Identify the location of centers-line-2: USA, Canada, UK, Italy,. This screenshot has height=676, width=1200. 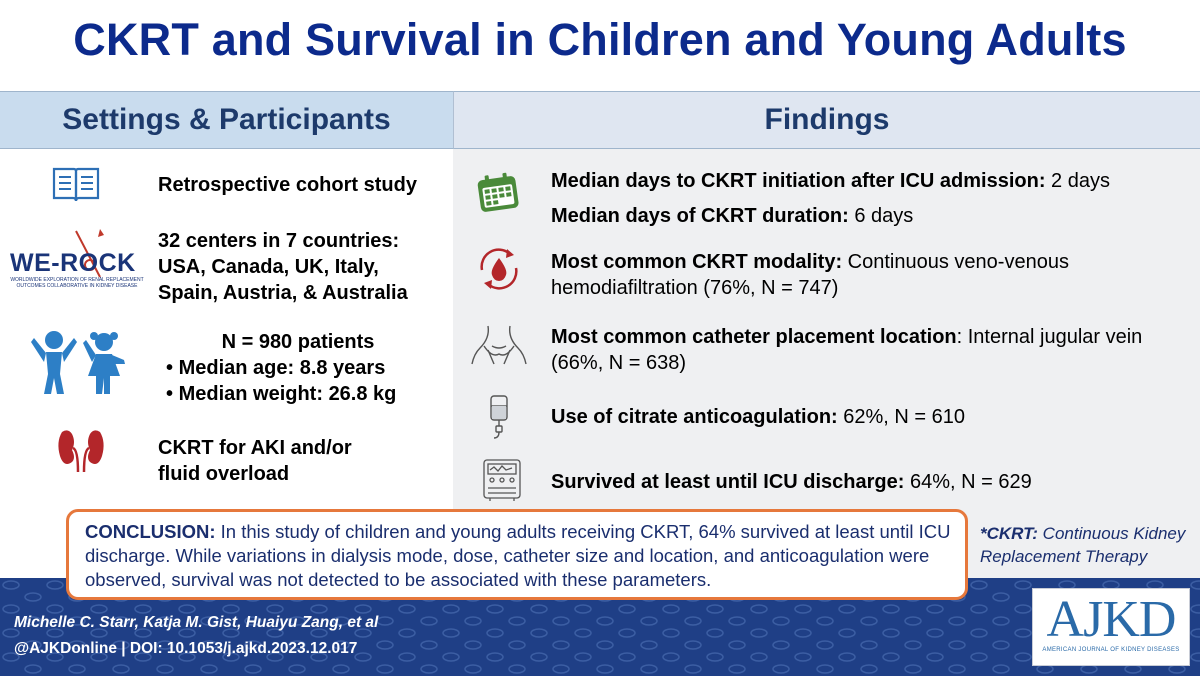
(268, 267).